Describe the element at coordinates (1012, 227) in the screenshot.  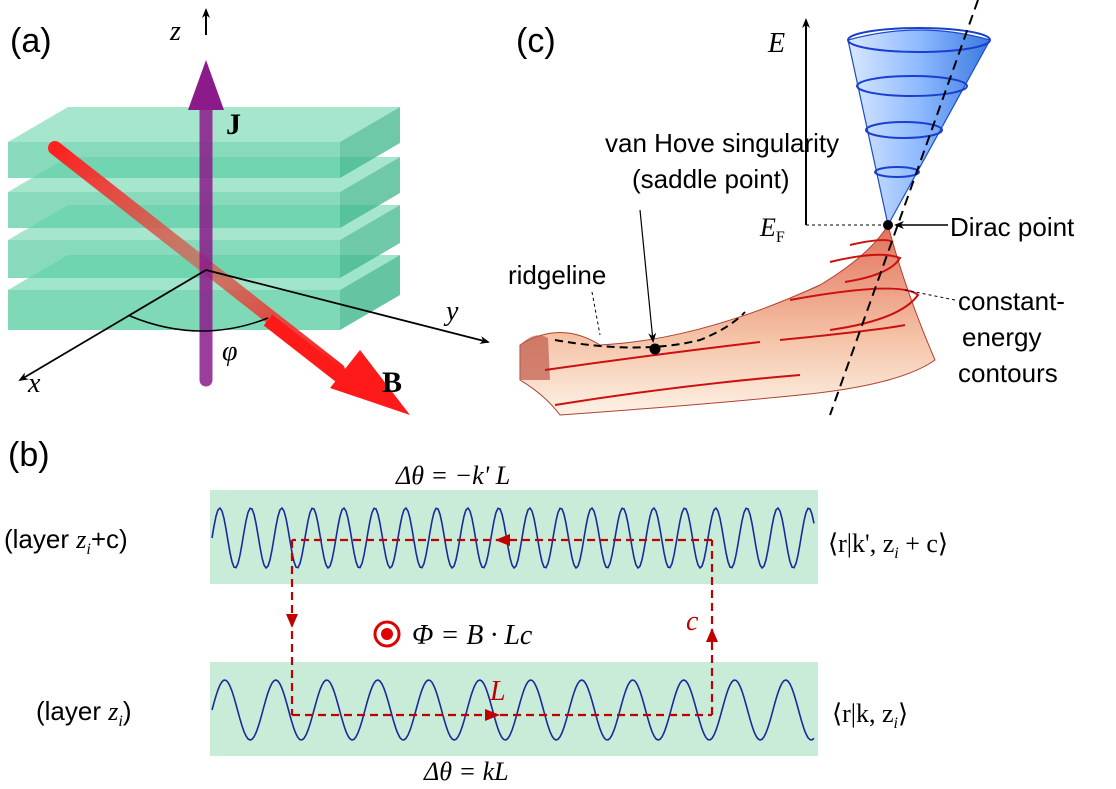
I see `dirac-label: Dirac point` at that location.